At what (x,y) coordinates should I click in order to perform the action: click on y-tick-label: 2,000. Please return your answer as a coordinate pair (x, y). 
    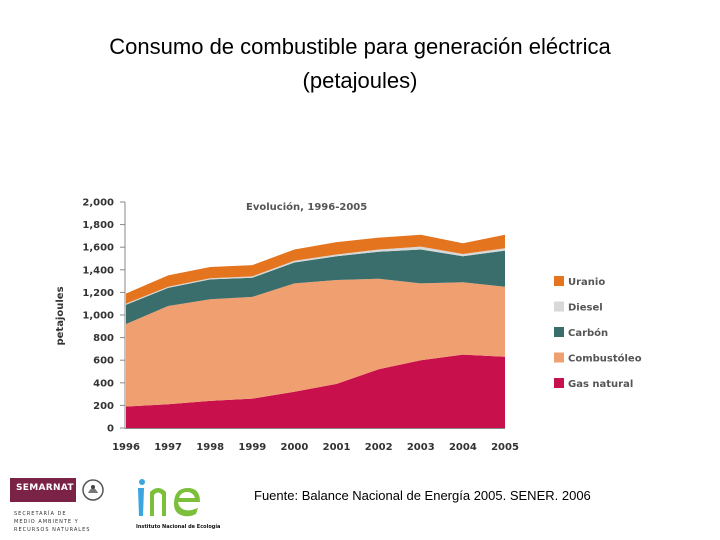
    Looking at the image, I should click on (98, 203).